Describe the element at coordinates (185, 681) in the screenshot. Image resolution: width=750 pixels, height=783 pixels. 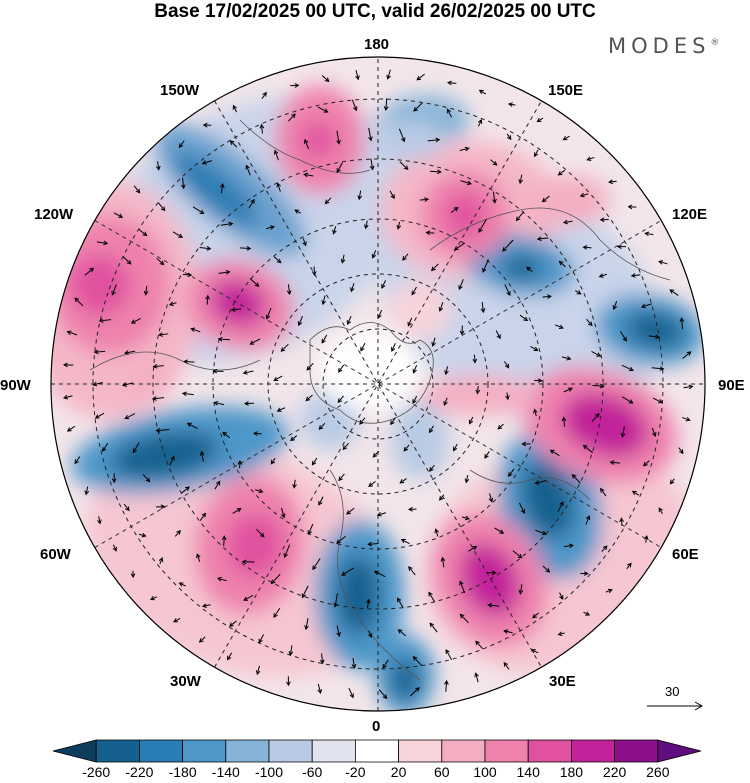
I see `lon-label-30w: 30W` at that location.